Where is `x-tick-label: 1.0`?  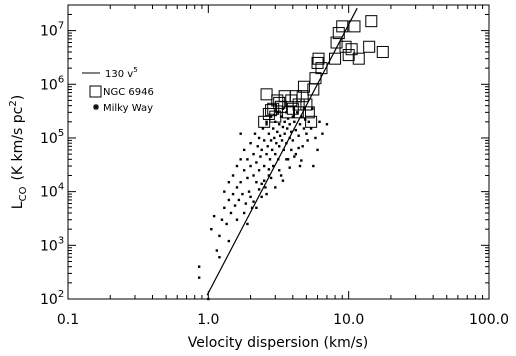
x-tick-label: 1.0 is located at coordinates (208, 320).